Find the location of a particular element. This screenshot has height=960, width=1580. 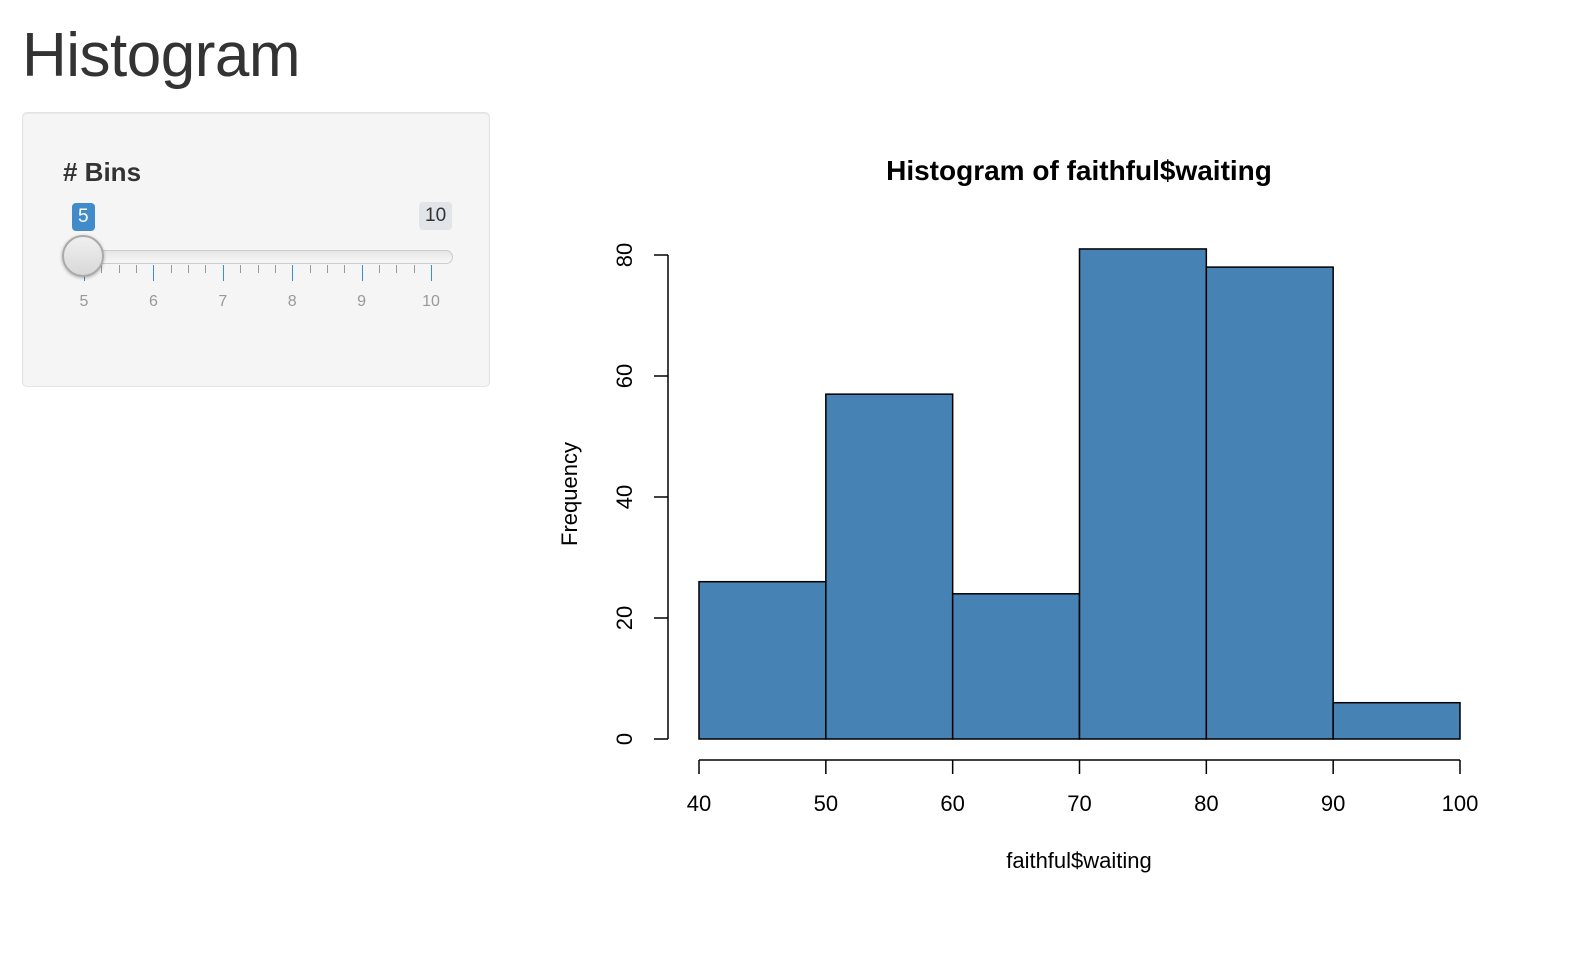

sidebar-panel: # Bins 5 10 5 6 7 8 9 10 is located at coordinates (256, 249).